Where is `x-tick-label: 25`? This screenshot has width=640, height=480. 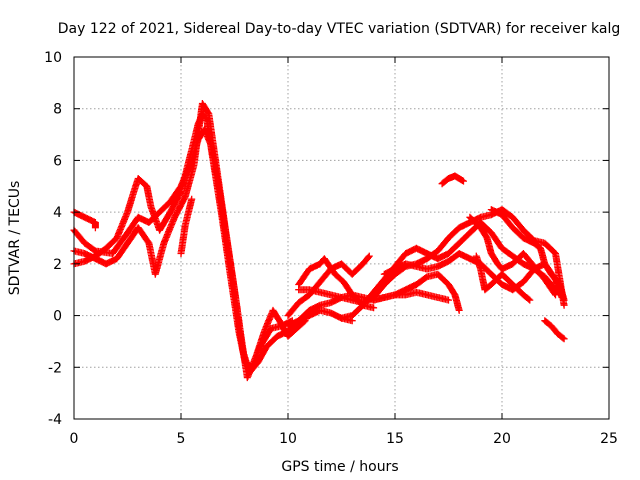 x-tick-label: 25 is located at coordinates (609, 439).